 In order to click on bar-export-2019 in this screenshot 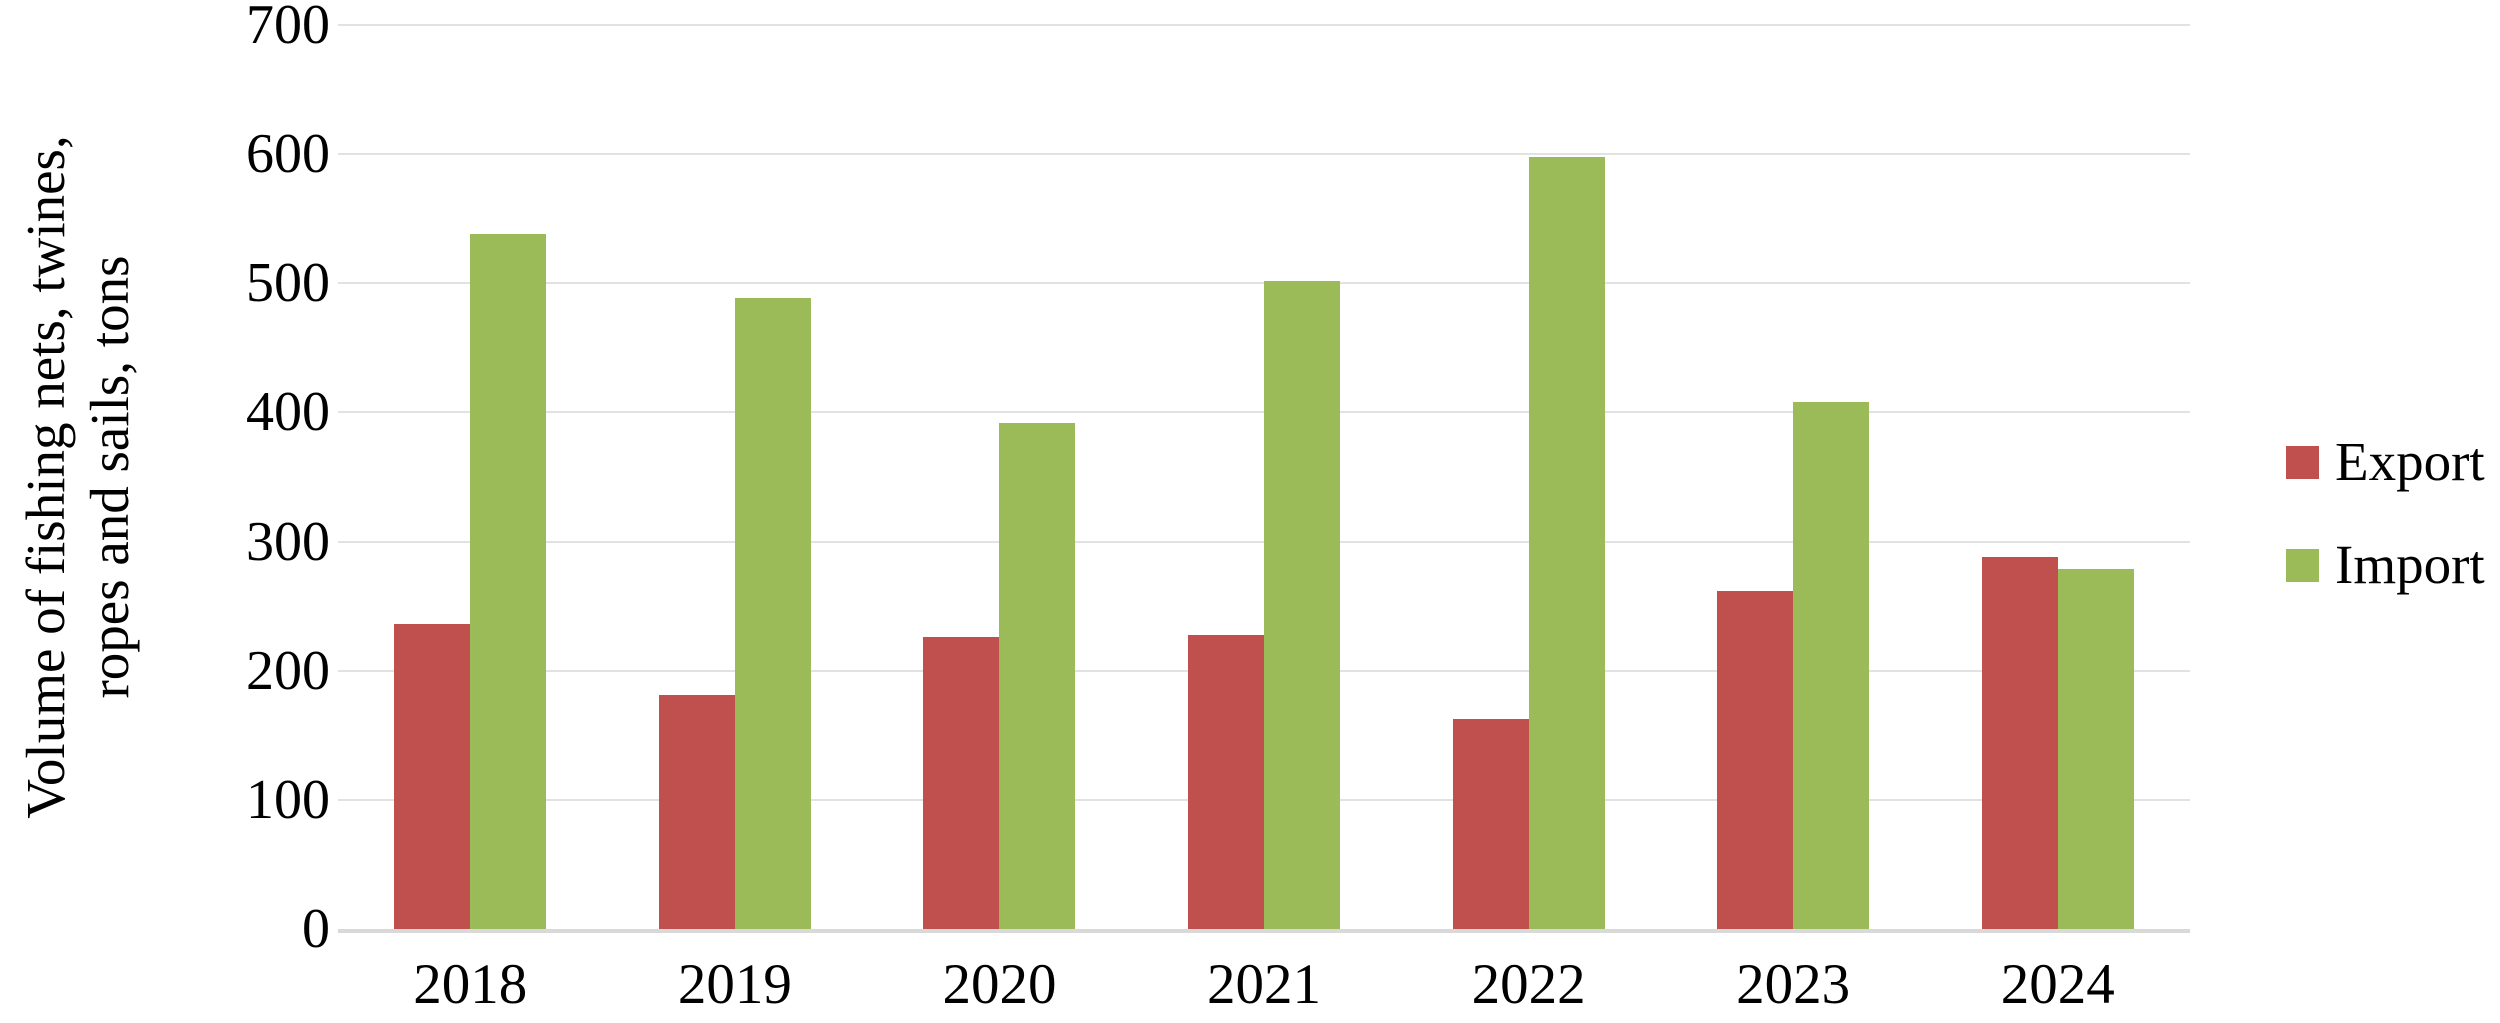, I will do `click(696, 812)`.